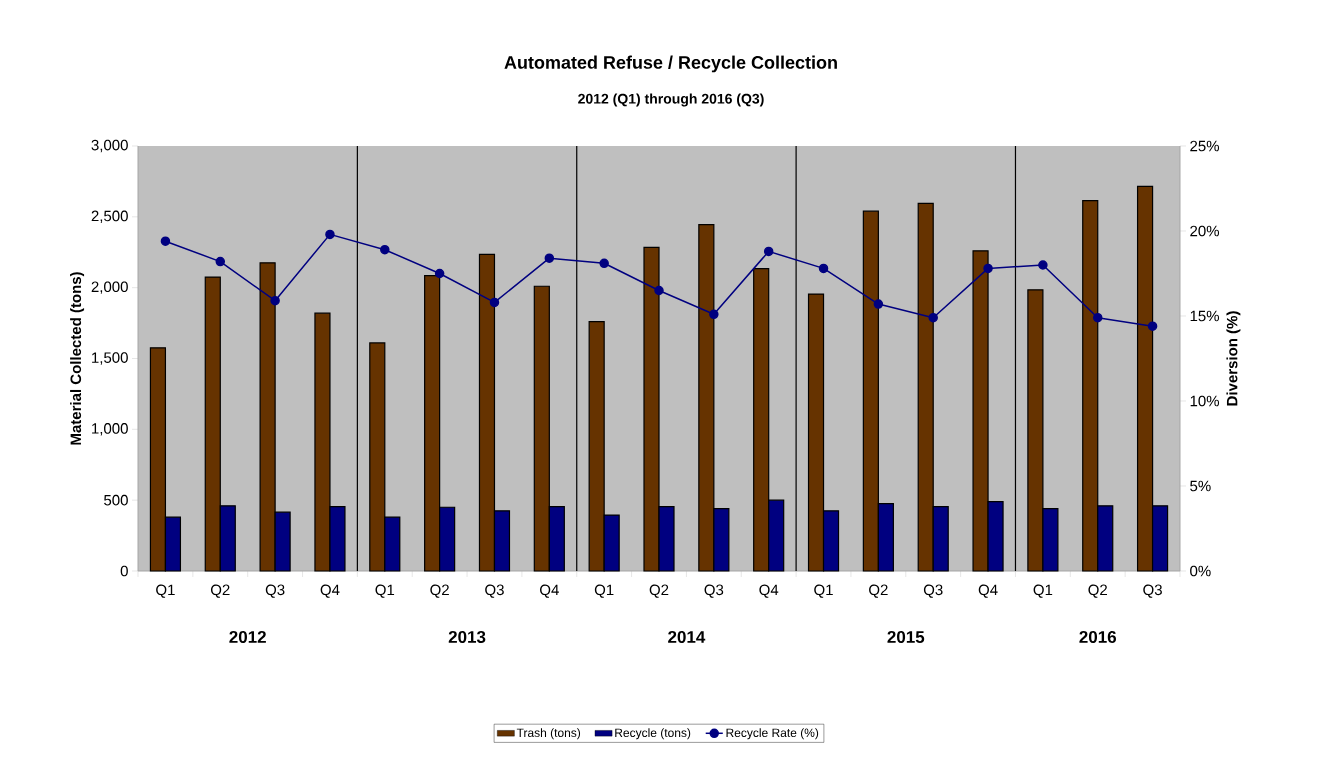 This screenshot has height=759, width=1328. I want to click on text: 2014, so click(687, 637).